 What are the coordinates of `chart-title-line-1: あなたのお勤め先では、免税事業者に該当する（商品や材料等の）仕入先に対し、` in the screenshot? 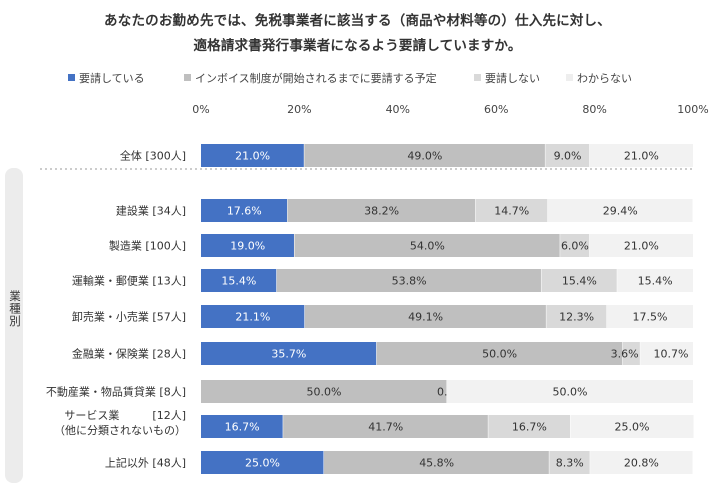 It's located at (357, 21).